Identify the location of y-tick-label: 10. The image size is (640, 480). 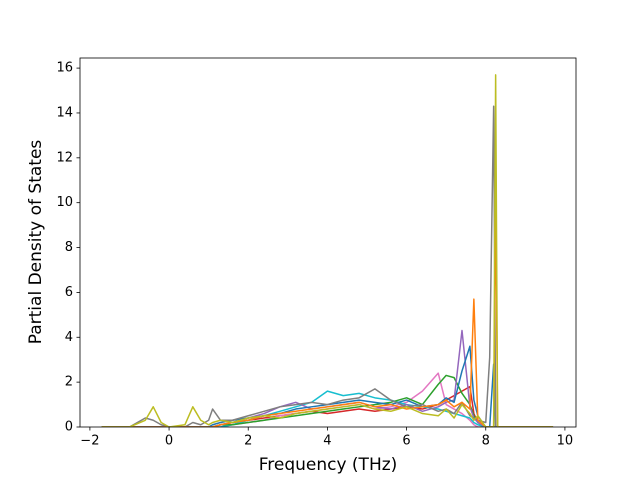
(64, 202).